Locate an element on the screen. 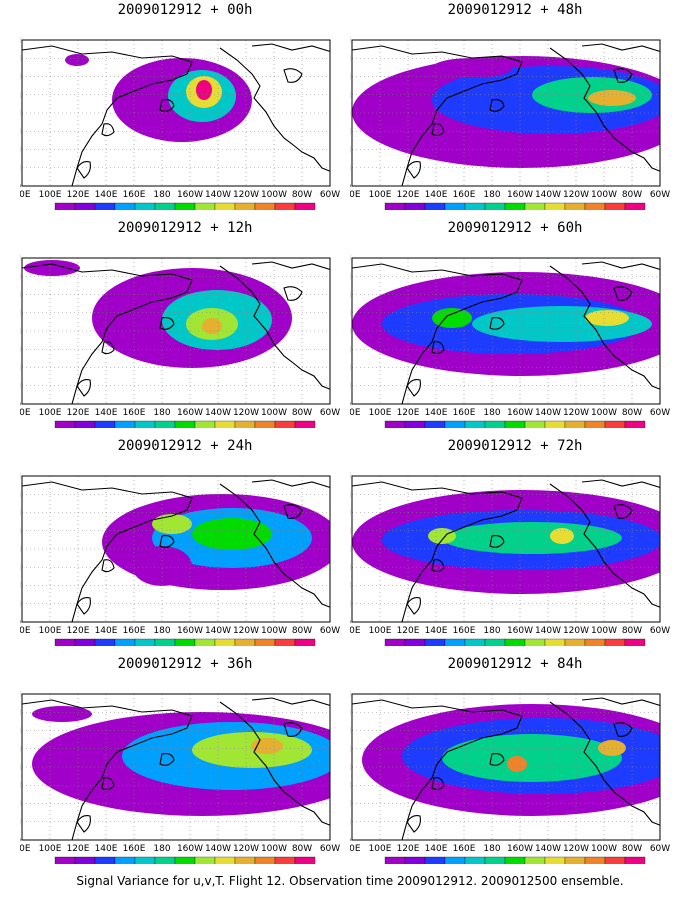 The width and height of the screenshot is (700, 900). y-tick-label: 70N is located at coordinates (20, 59).